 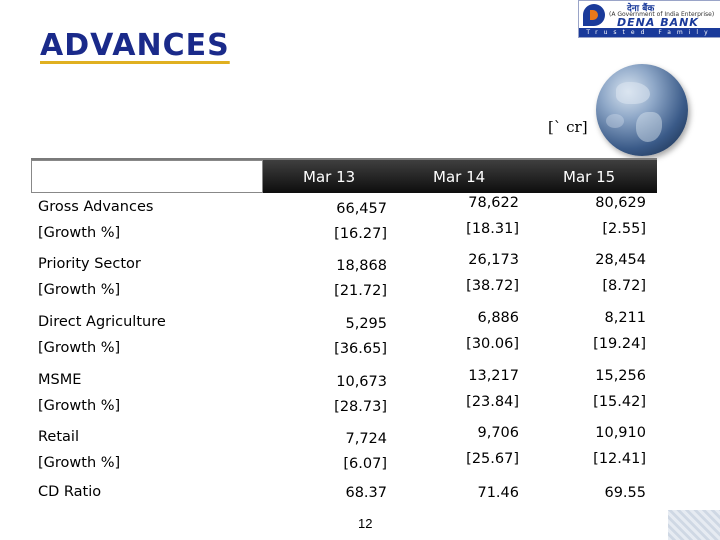 What do you see at coordinates (361, 209) in the screenshot?
I see `cell-value: 66,457` at bounding box center [361, 209].